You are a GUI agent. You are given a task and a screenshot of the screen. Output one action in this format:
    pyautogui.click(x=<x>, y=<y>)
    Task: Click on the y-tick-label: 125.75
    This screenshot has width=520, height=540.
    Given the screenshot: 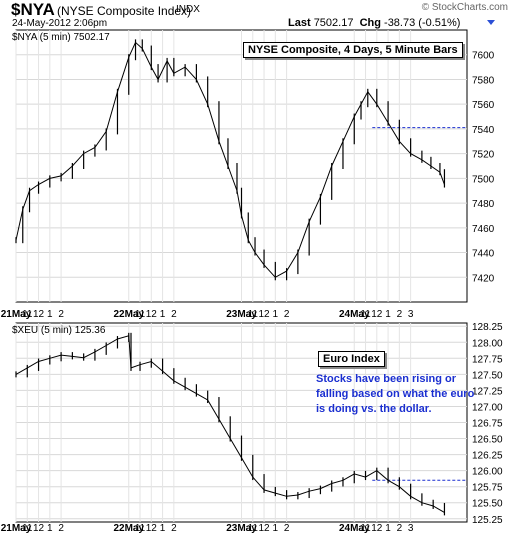 What is the action you would take?
    pyautogui.click(x=487, y=488)
    